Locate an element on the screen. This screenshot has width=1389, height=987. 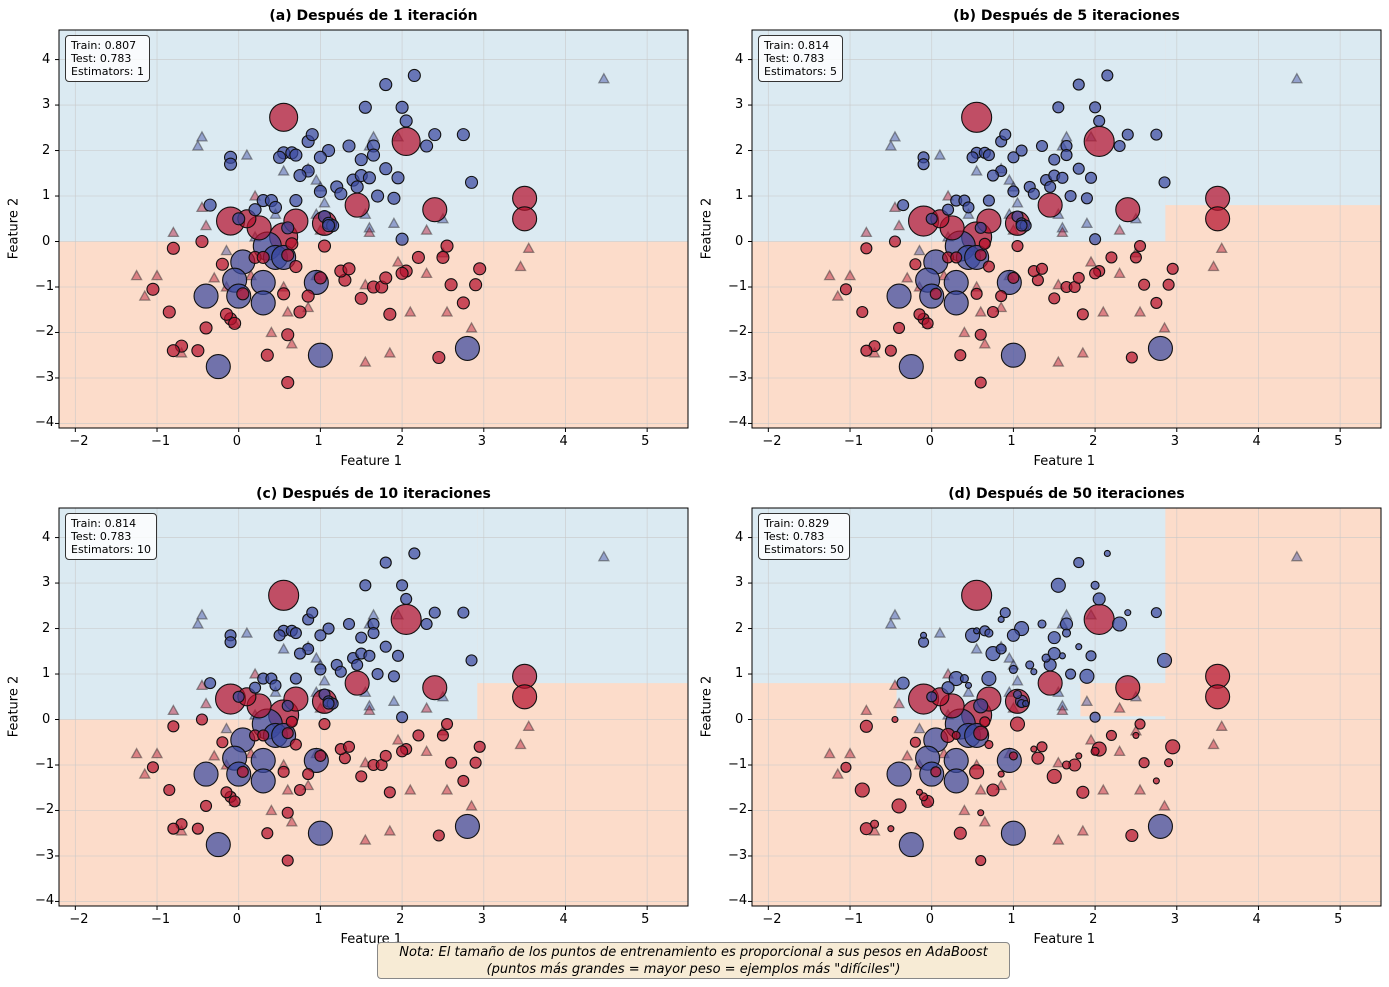
subplot-title: (a) Después de 1 iteración is located at coordinates (373, 16).